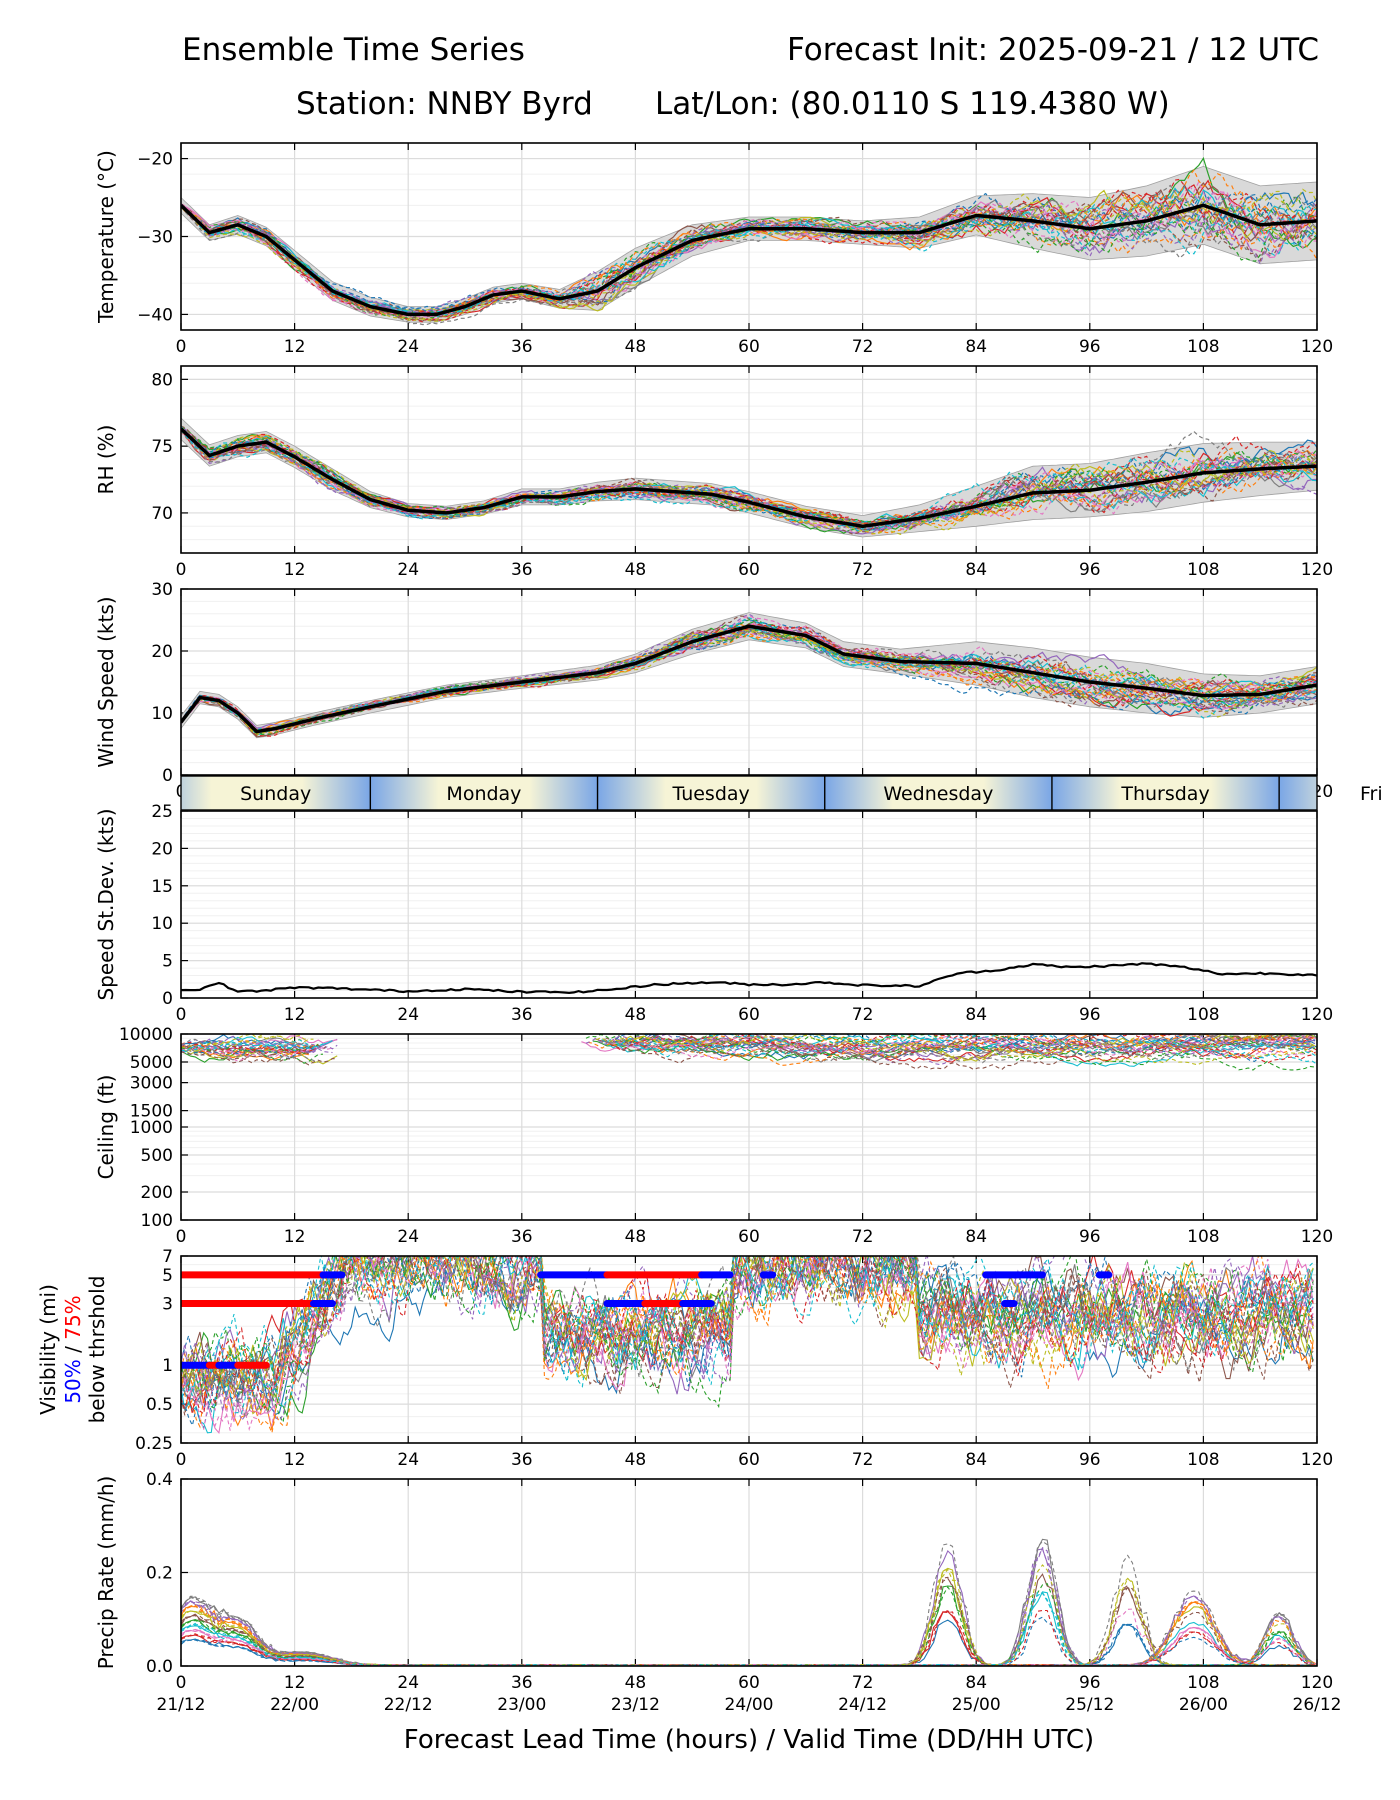  What do you see at coordinates (167, 1305) in the screenshot?
I see `y-tick-label: 3` at bounding box center [167, 1305].